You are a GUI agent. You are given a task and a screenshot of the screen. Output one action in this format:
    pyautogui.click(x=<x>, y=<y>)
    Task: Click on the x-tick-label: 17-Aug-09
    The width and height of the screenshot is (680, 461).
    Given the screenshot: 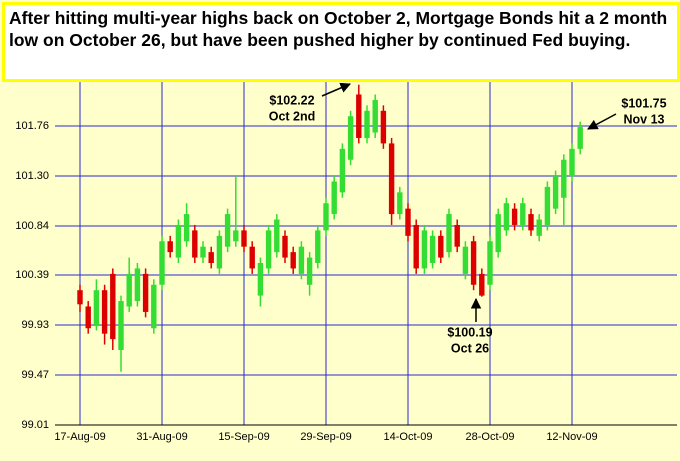 What is the action you would take?
    pyautogui.click(x=79, y=437)
    